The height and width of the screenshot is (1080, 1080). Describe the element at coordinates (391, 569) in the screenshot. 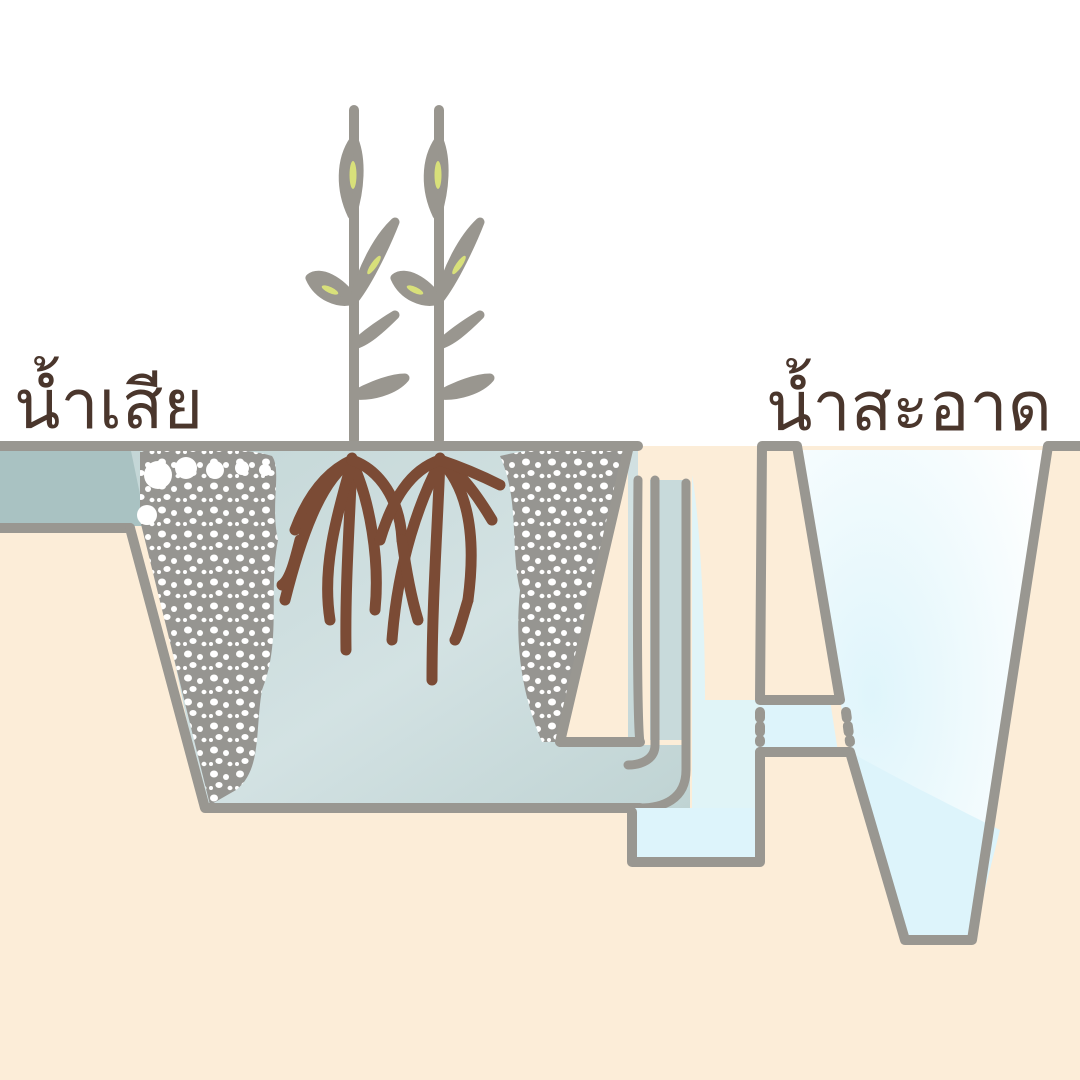

I see `plant-roots` at that location.